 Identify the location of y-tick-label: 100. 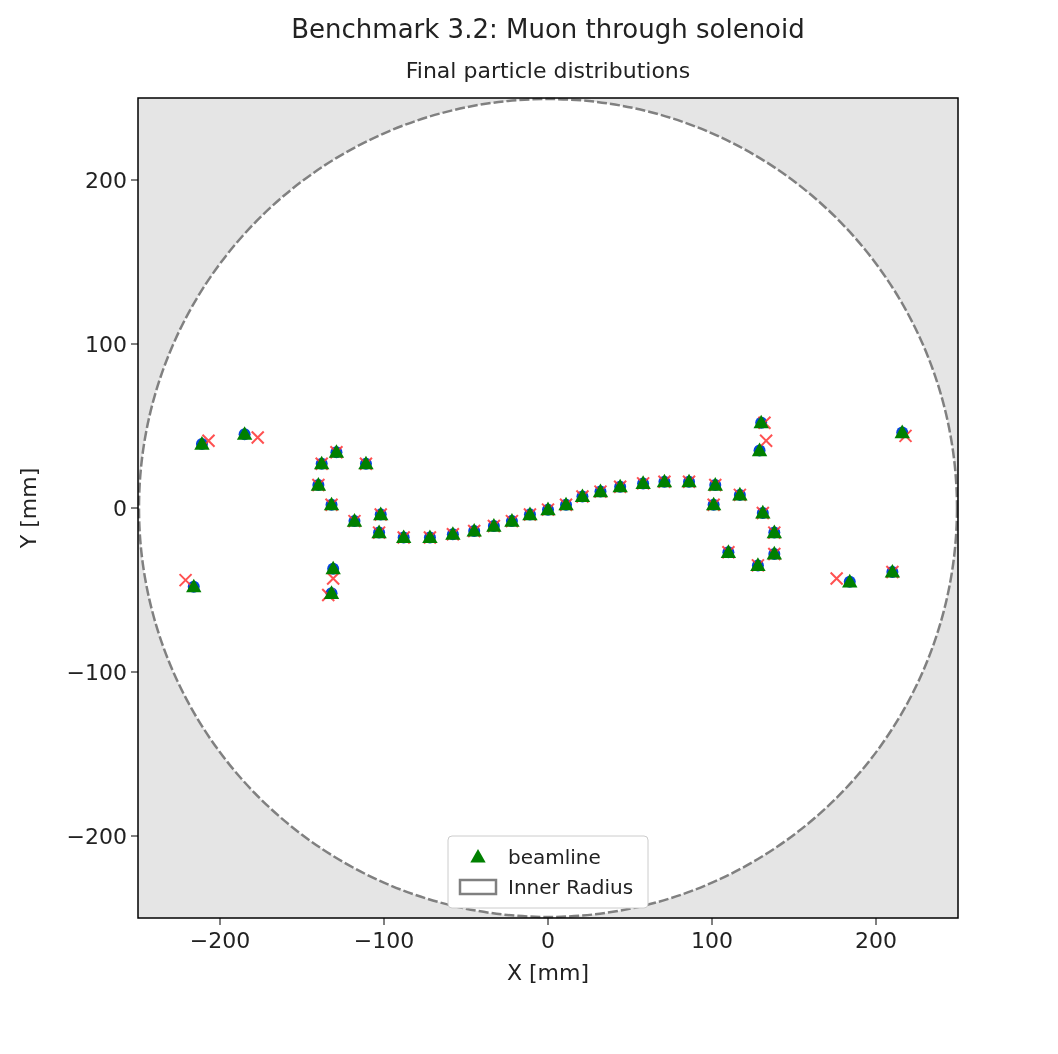
(106, 344).